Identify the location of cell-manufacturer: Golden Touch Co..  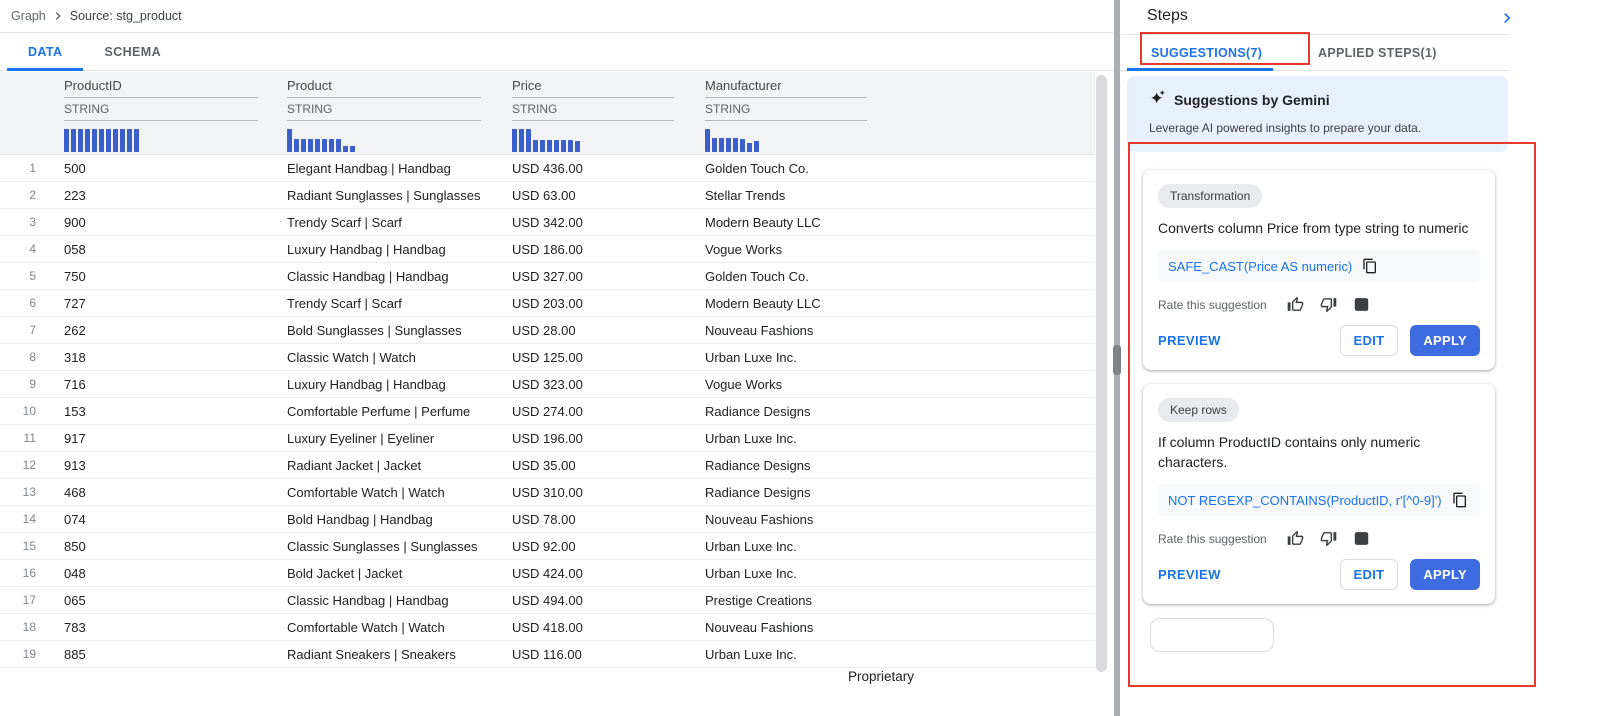
(757, 168).